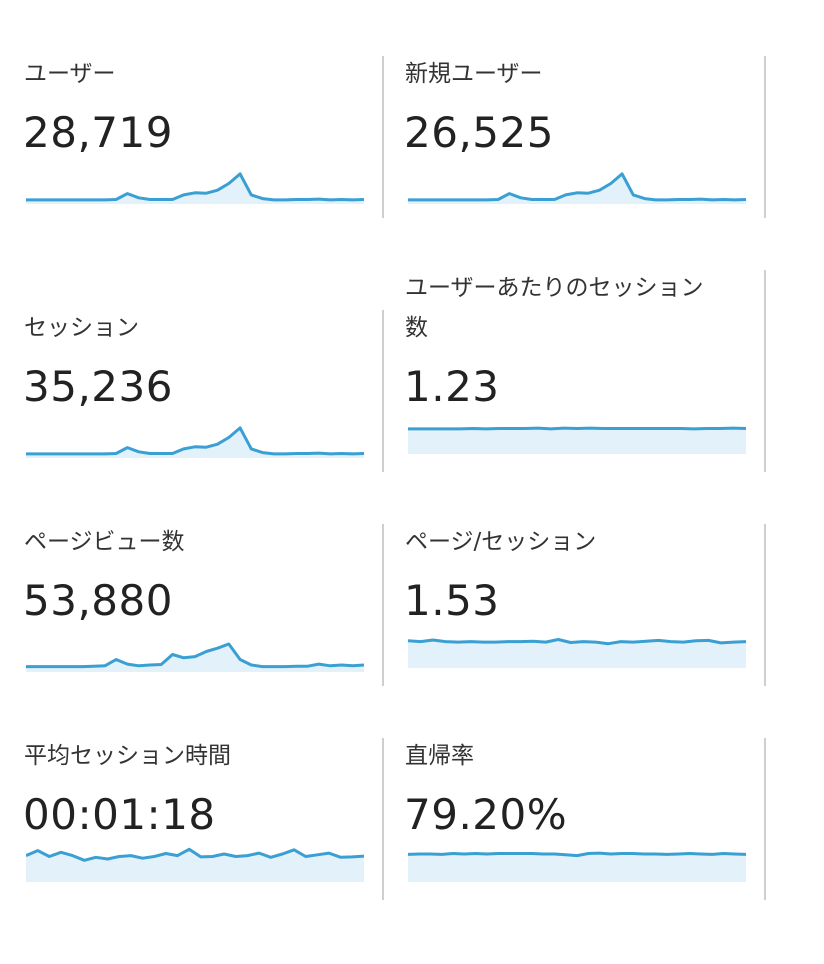 This screenshot has width=824, height=964. What do you see at coordinates (452, 386) in the screenshot?
I see `metric-value: 1.23` at bounding box center [452, 386].